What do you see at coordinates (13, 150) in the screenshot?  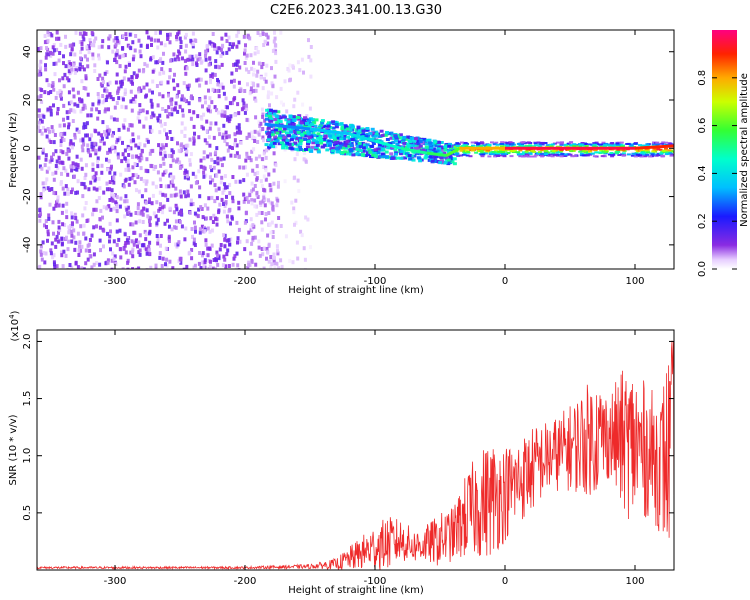 I see `top-y-axis-label: Frequency (Hz)` at bounding box center [13, 150].